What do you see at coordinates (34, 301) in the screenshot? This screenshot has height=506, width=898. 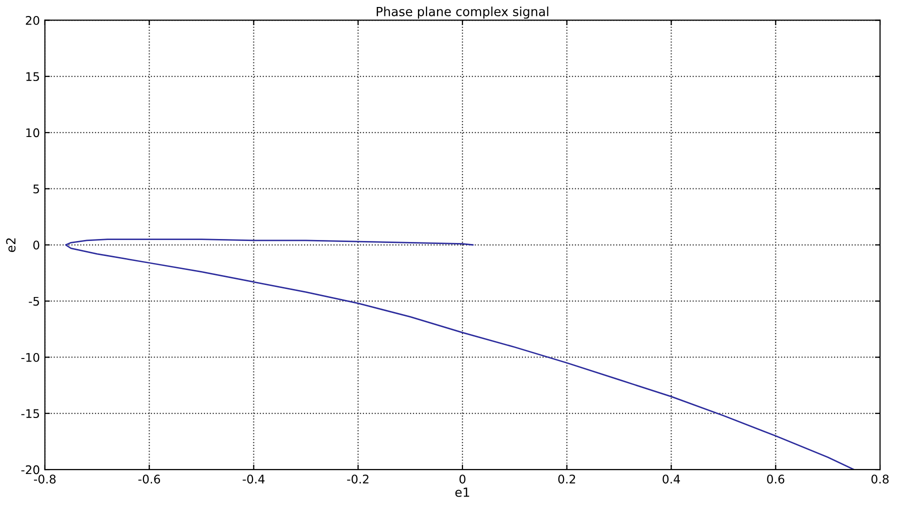 I see `y-tick-label: -5` at bounding box center [34, 301].